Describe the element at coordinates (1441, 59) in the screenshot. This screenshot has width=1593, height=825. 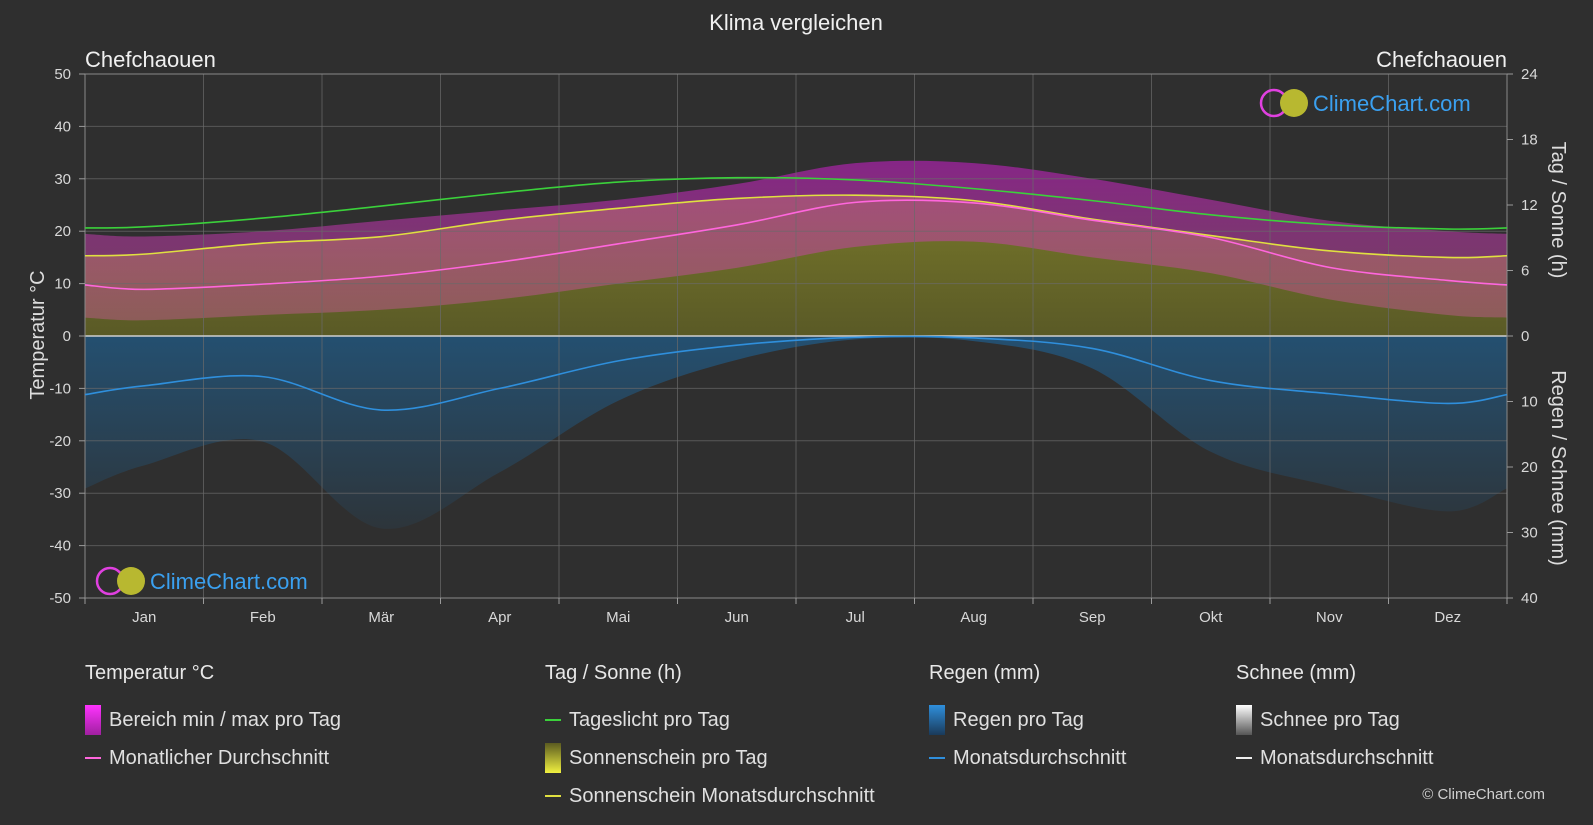
I see `location-right: Chefchaouen` at that location.